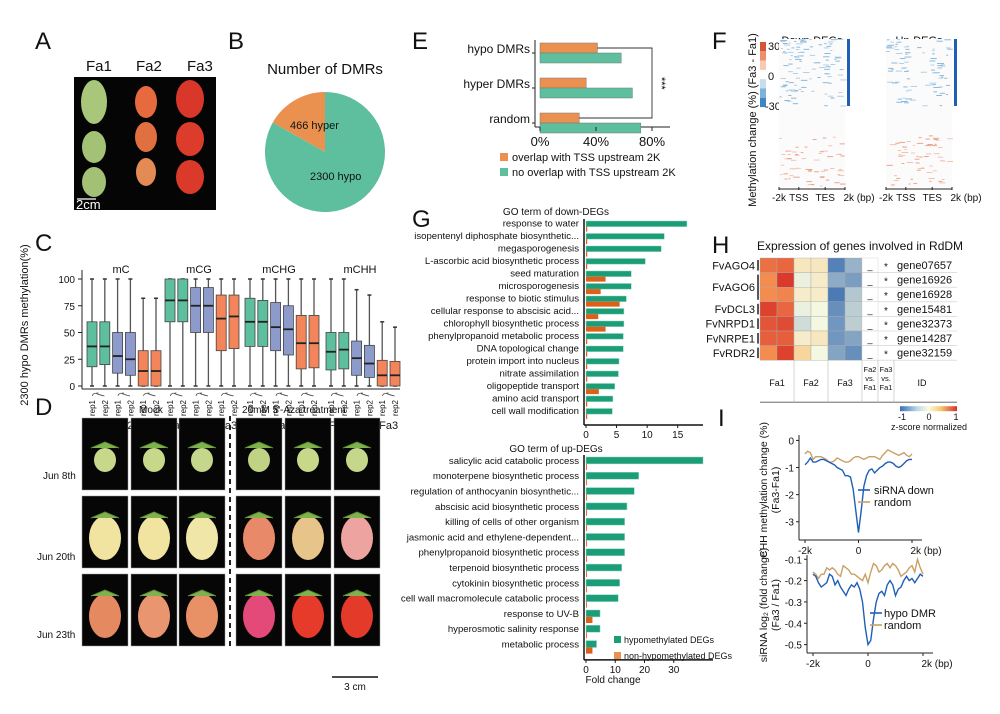 This screenshot has height=714, width=1000. What do you see at coordinates (586, 93) in the screenshot?
I see `e-bar-no-overlap` at bounding box center [586, 93].